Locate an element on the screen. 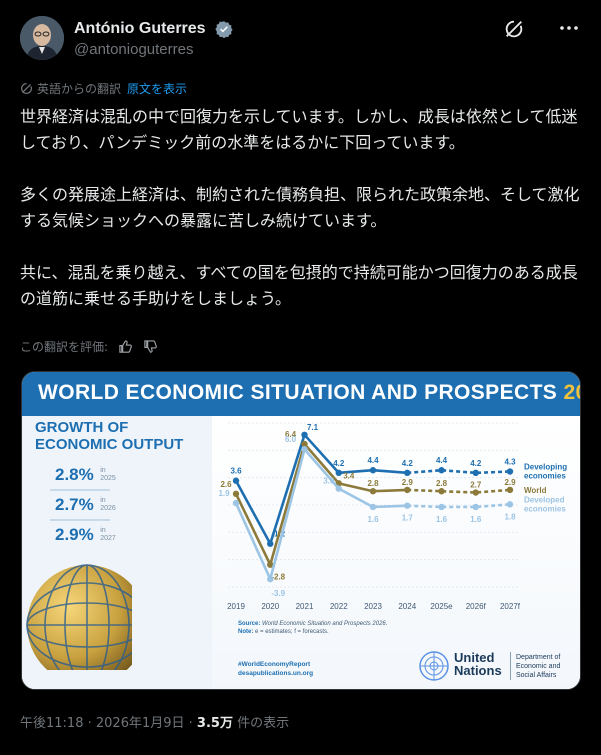 The width and height of the screenshot is (601, 755). un-emblem-icon is located at coordinates (434, 666).